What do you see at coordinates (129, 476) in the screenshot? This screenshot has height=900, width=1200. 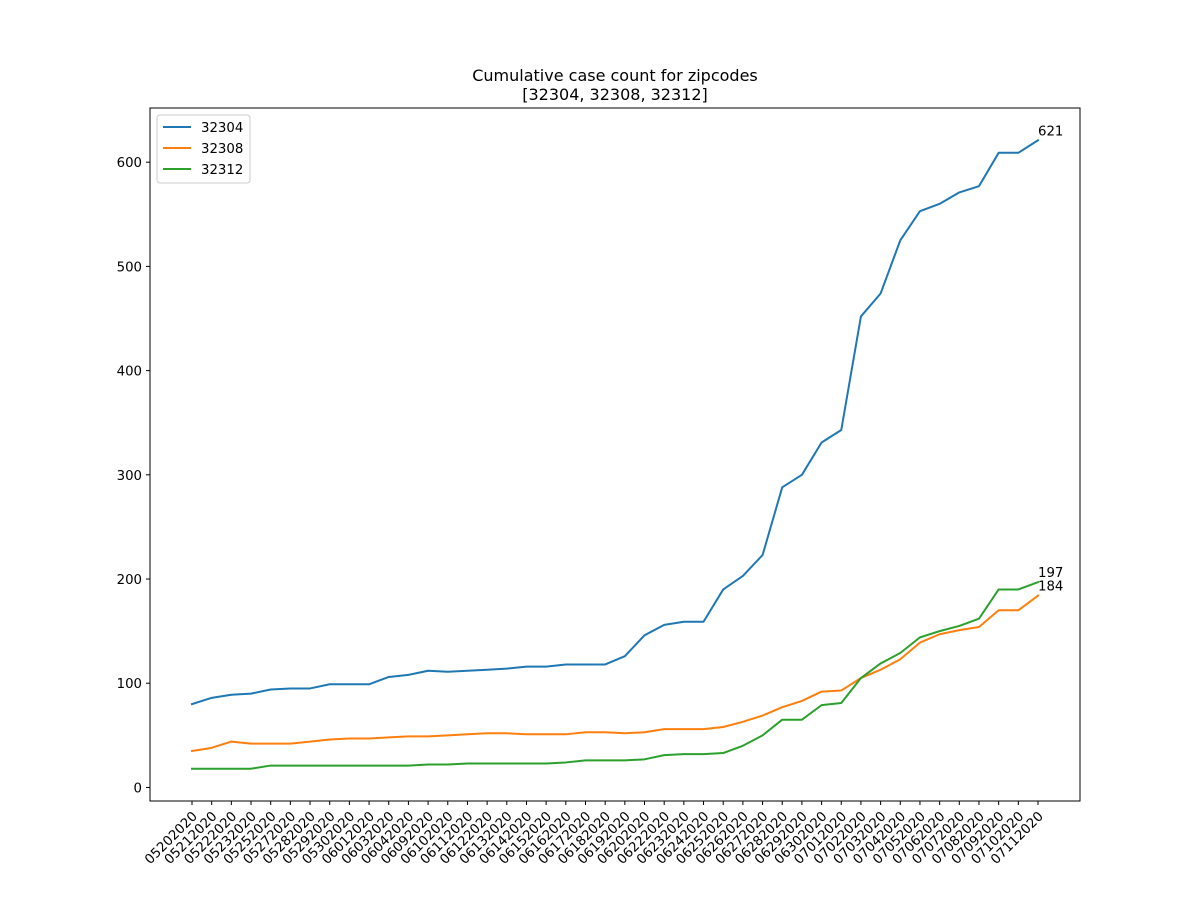 I see `y-tick-label: 300` at bounding box center [129, 476].